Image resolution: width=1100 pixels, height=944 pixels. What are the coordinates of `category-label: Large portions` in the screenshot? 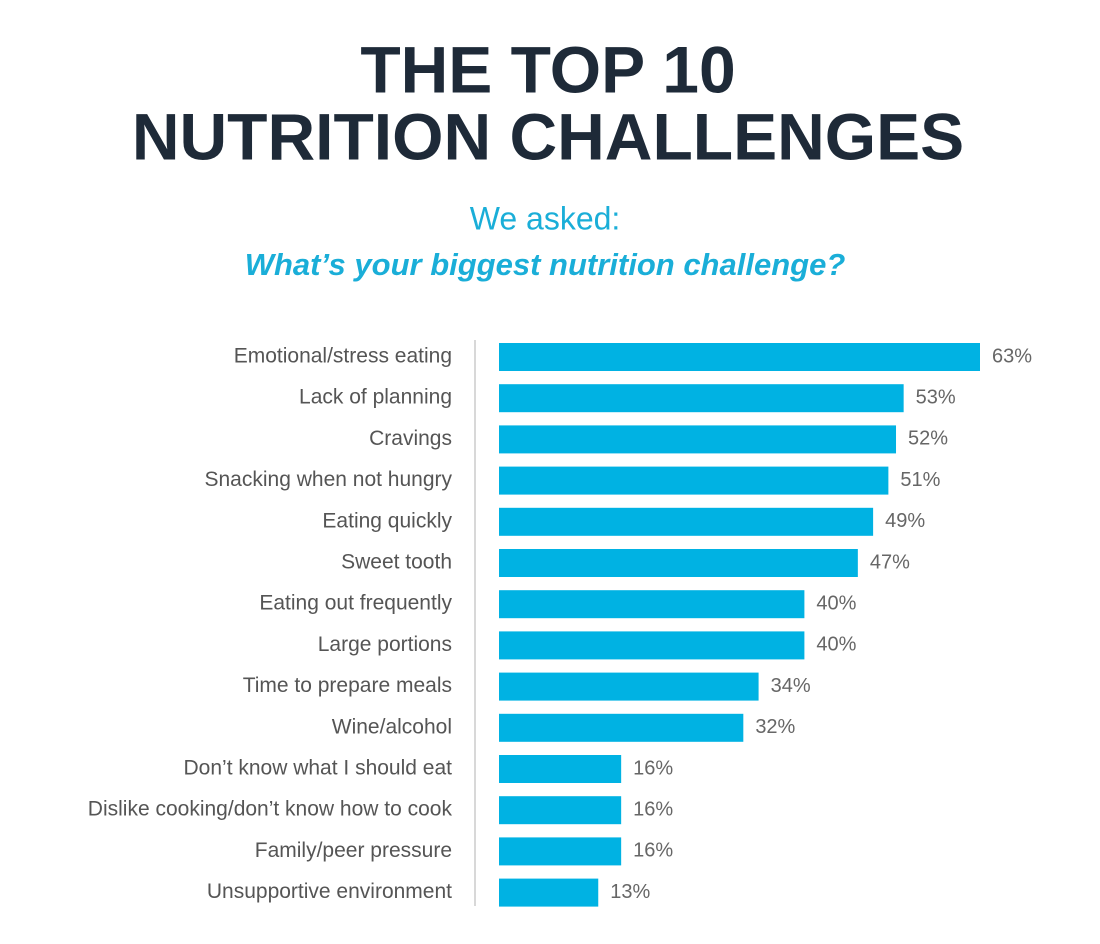 It's located at (385, 644).